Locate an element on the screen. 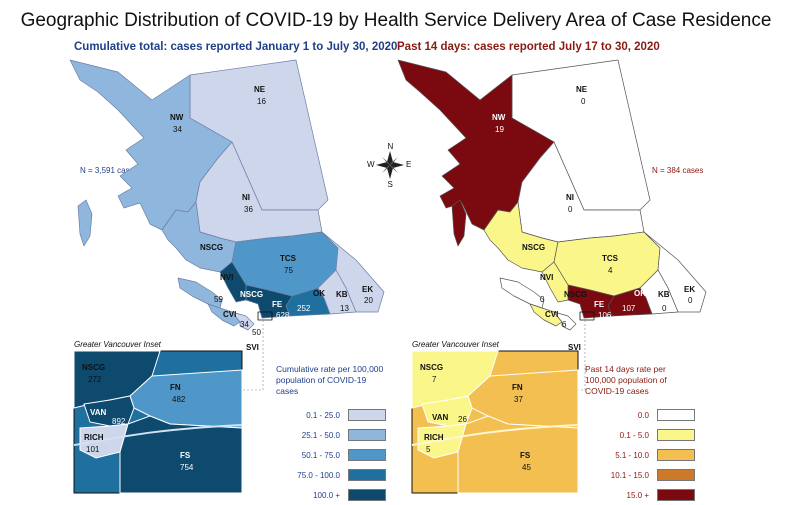  inset-fs-left is located at coordinates (181, 454).